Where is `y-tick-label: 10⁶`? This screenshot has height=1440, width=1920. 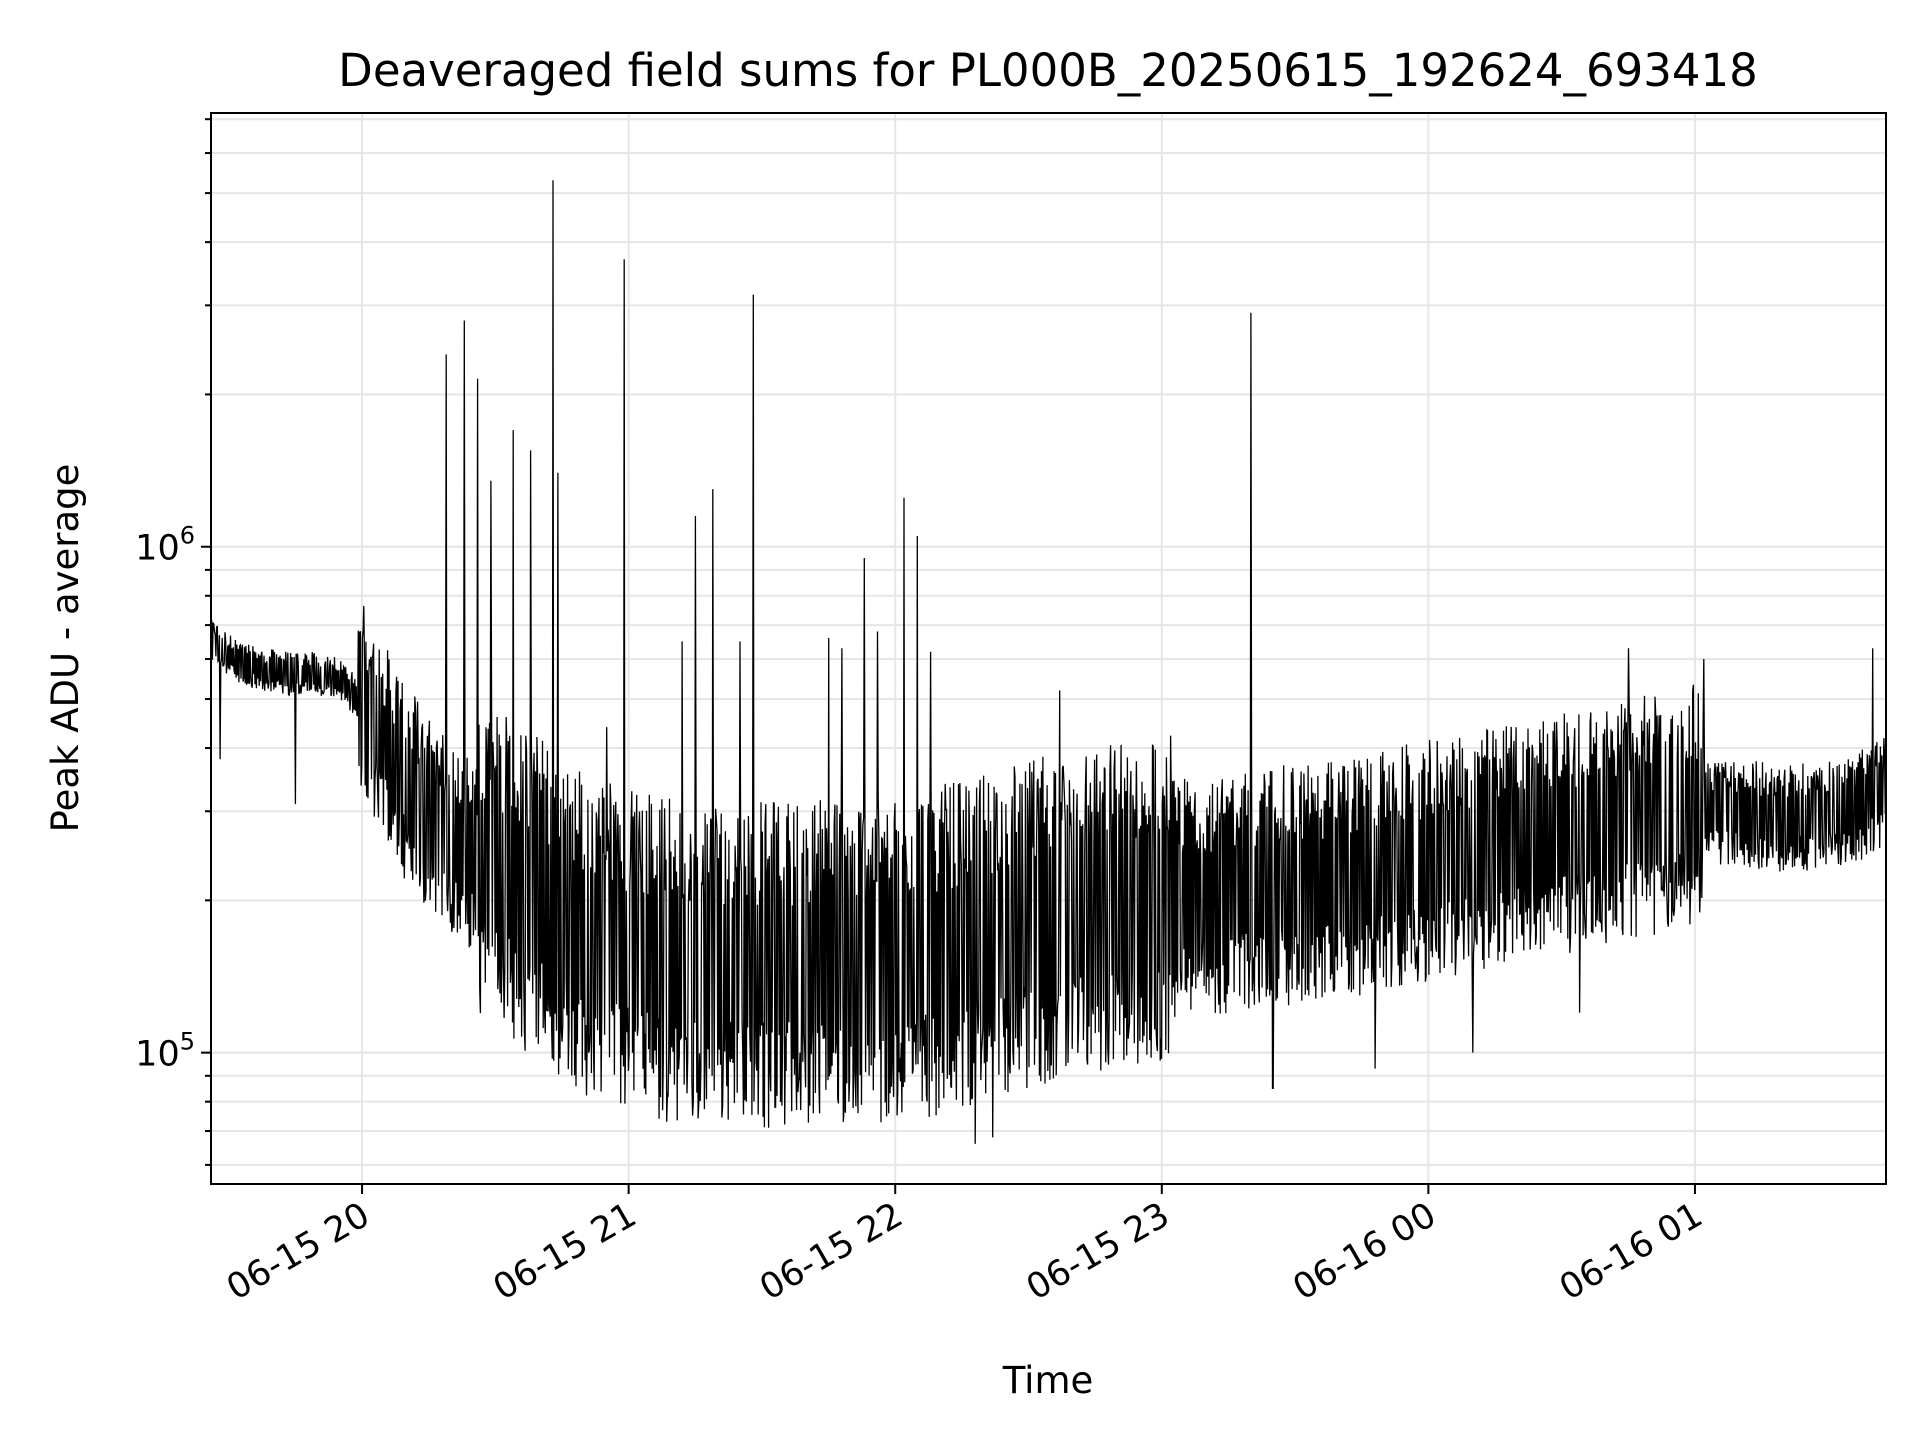
y-tick-label: 10⁶ is located at coordinates (165, 545).